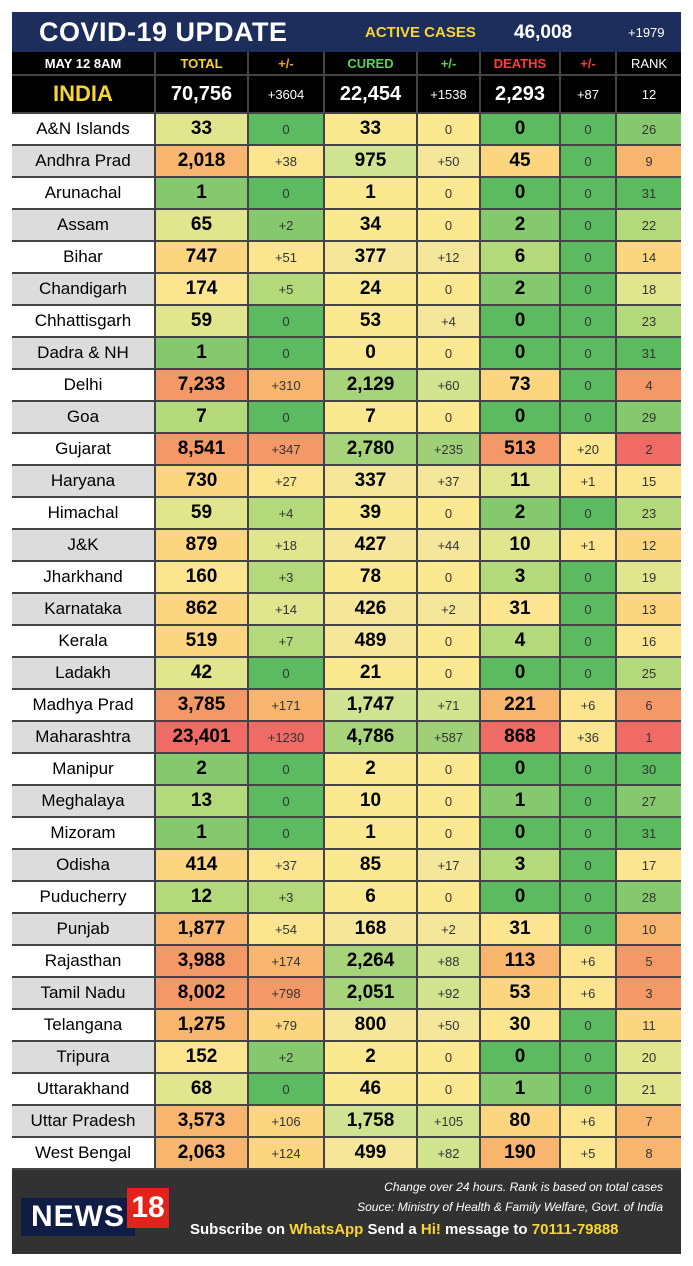 The height and width of the screenshot is (1266, 693). I want to click on state-total: 414, so click(202, 866).